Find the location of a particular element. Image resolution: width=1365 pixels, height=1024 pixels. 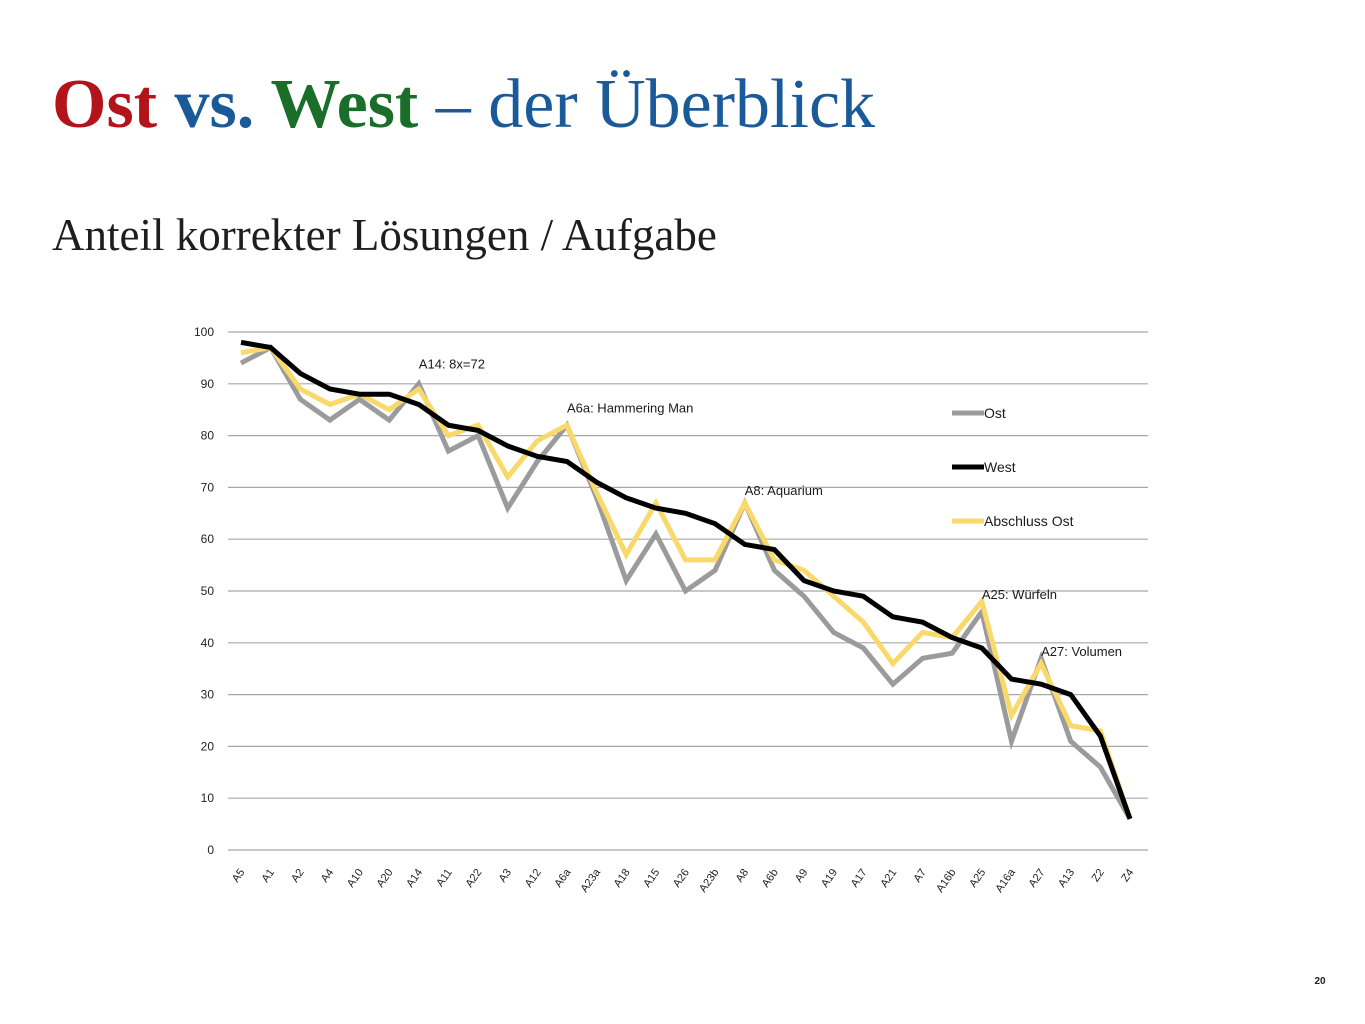

x-tick-label: A27 is located at coordinates (1036, 878).